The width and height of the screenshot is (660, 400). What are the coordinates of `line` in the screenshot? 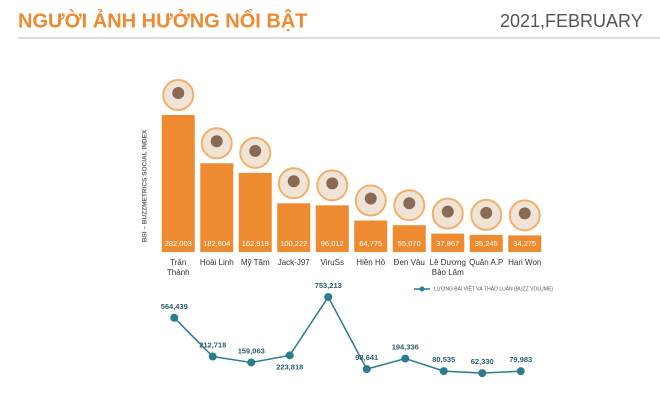 It's located at (347, 334).